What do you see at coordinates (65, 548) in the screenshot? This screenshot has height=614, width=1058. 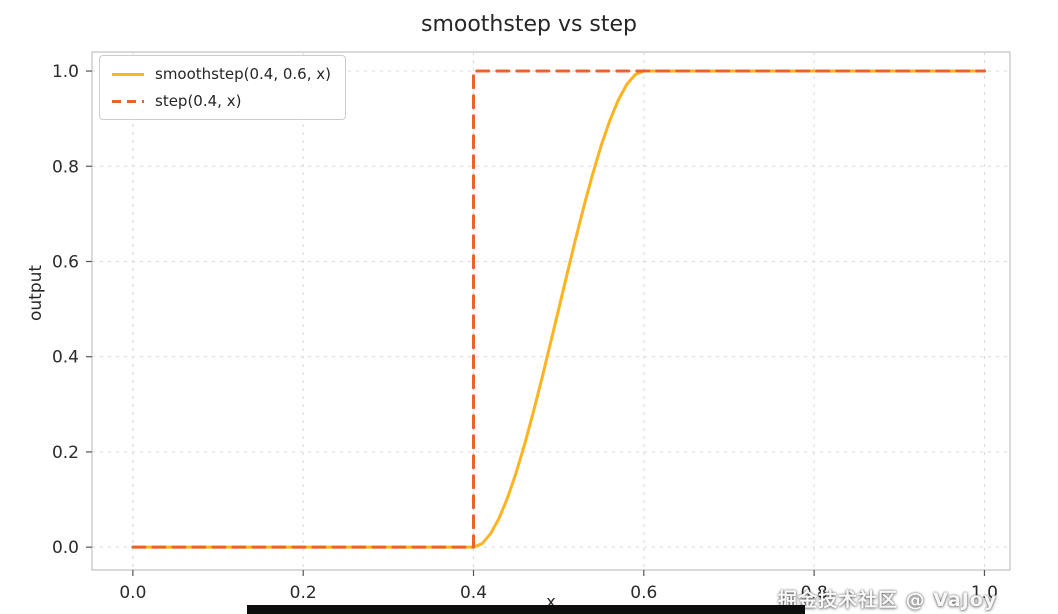 I see `y-tick-label: 0.0` at bounding box center [65, 548].